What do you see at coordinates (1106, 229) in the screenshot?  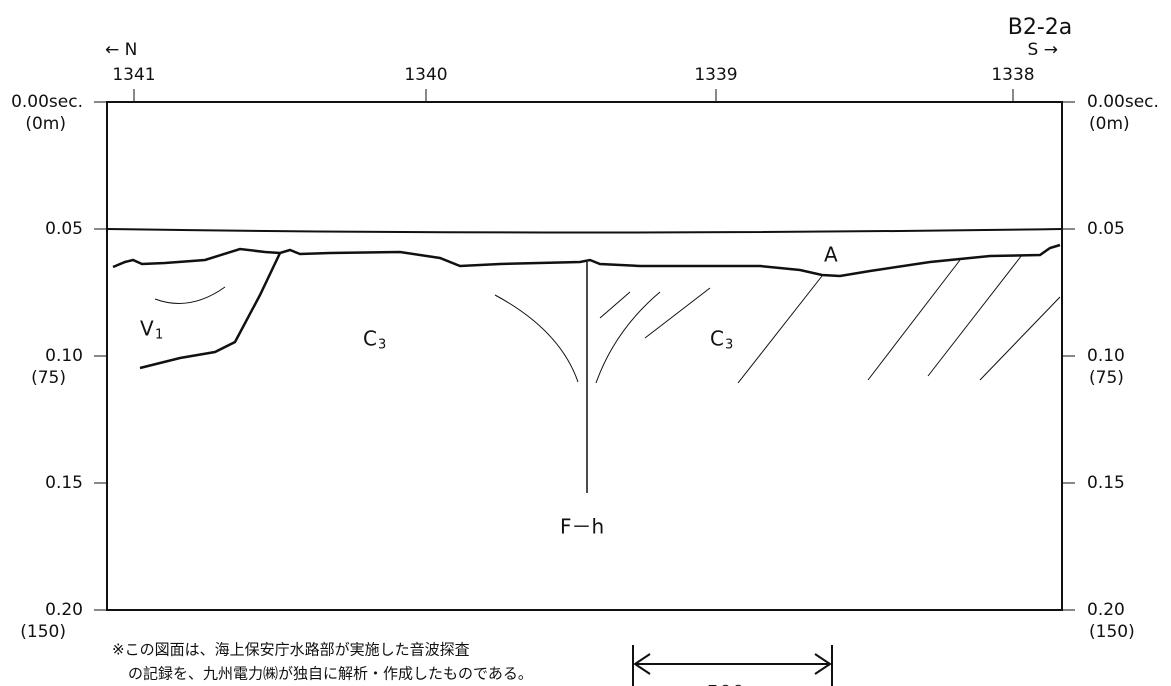 I see `right-time-label: 0.05` at bounding box center [1106, 229].